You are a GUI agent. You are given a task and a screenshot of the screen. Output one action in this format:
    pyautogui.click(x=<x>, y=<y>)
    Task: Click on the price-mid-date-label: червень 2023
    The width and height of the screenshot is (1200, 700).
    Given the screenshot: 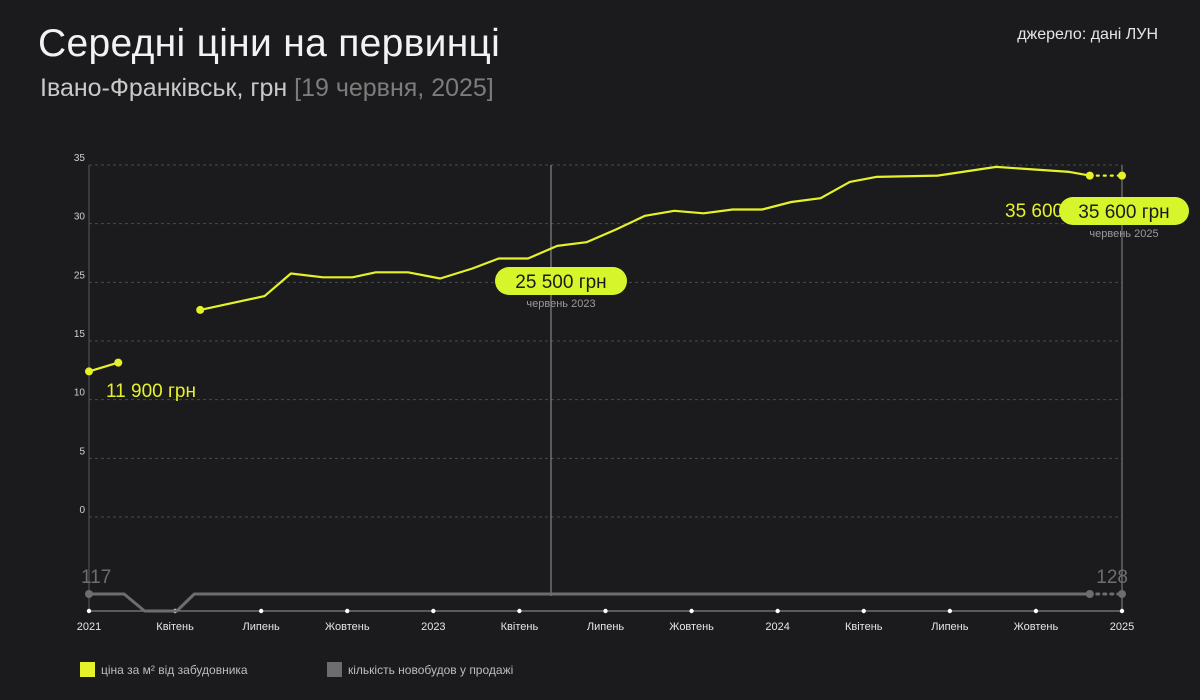 What is the action you would take?
    pyautogui.click(x=560, y=304)
    